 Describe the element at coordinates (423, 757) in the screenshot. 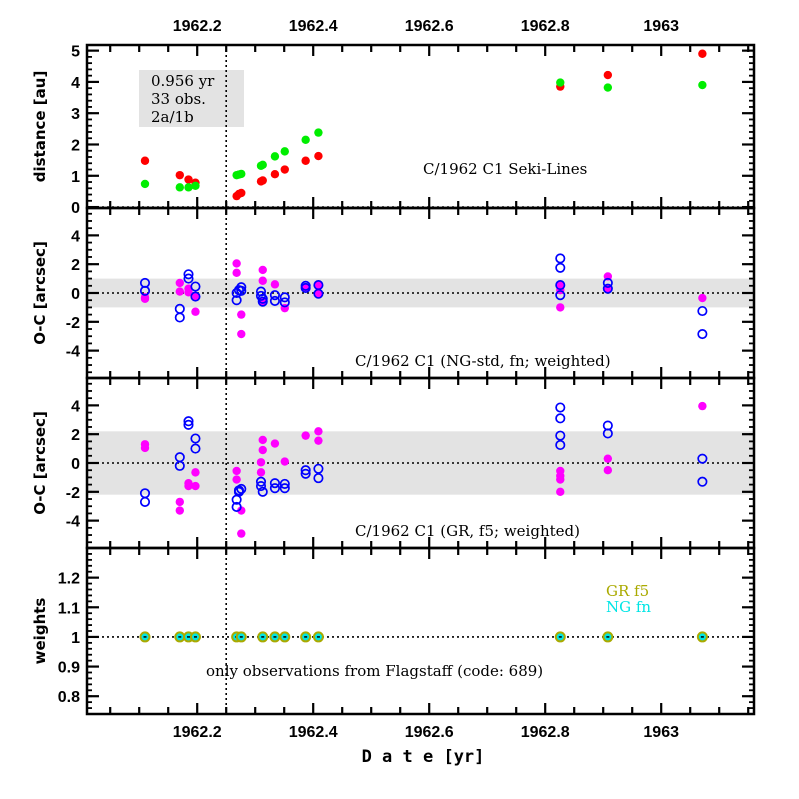

I see `x-axis-title: D a t e [yr]` at that location.